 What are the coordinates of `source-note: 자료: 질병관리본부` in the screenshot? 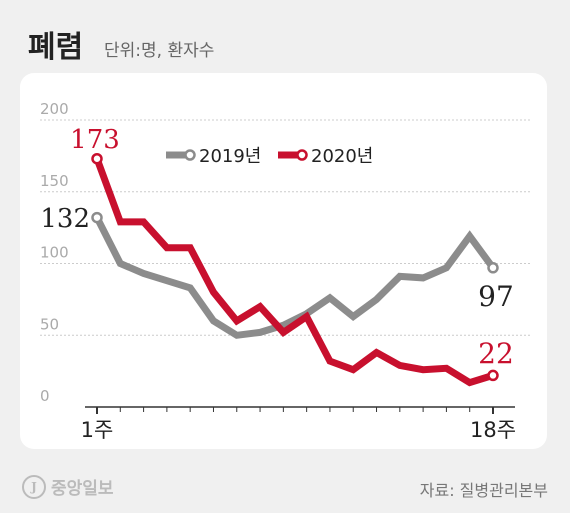 It's located at (483, 490).